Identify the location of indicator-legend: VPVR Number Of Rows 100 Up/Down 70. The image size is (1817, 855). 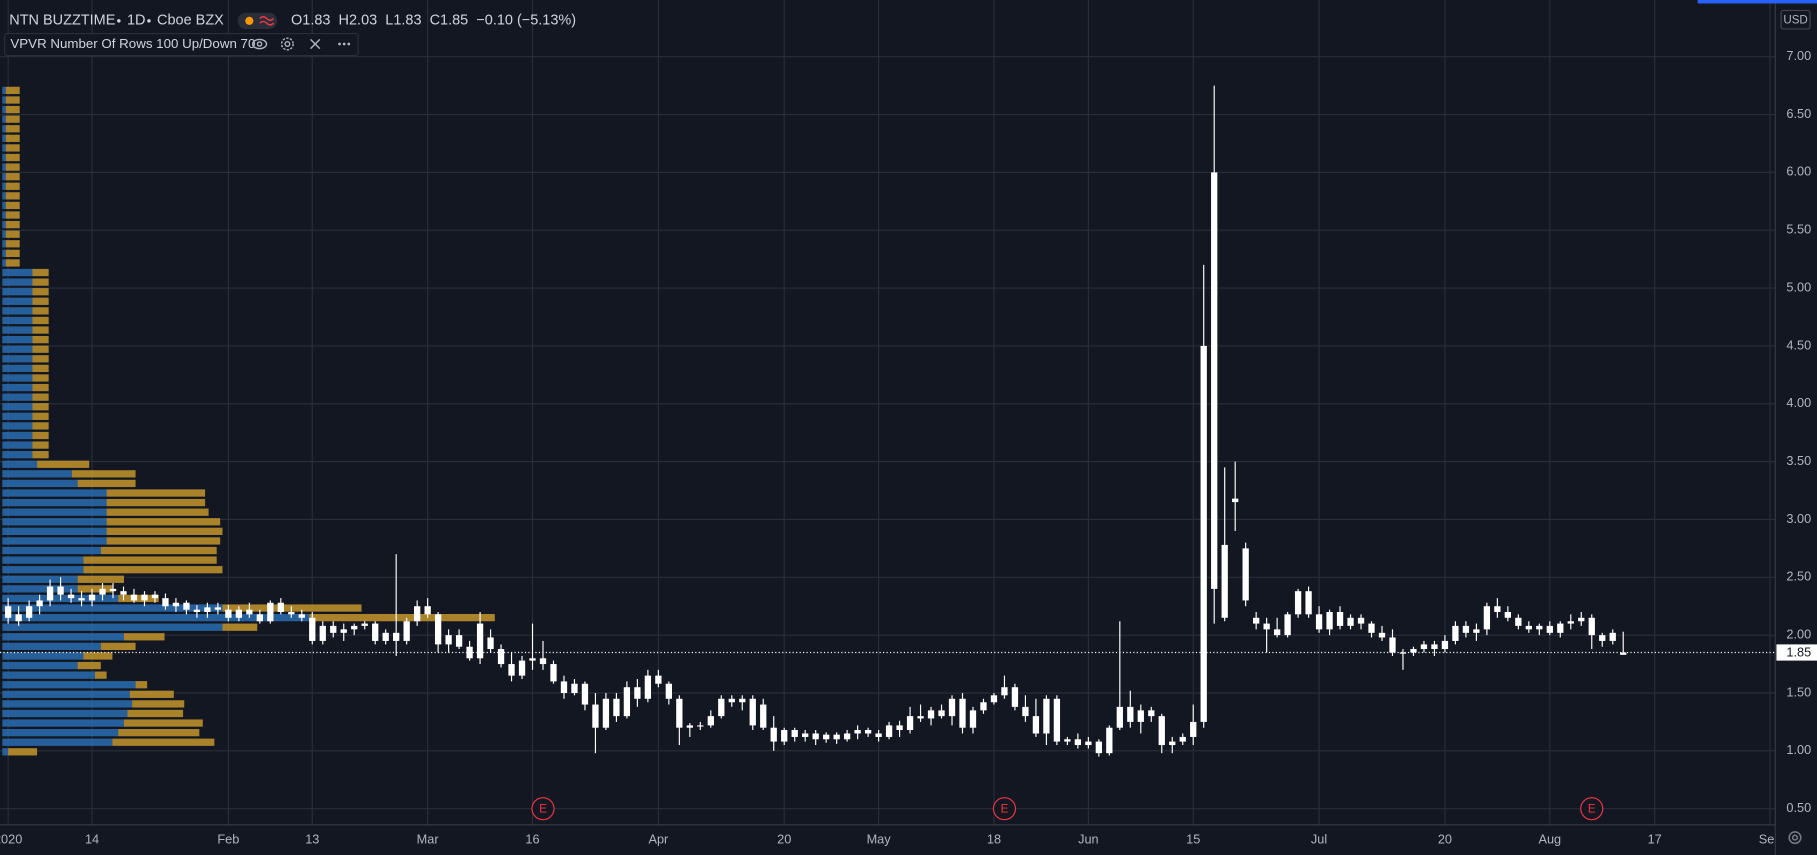
(181, 45).